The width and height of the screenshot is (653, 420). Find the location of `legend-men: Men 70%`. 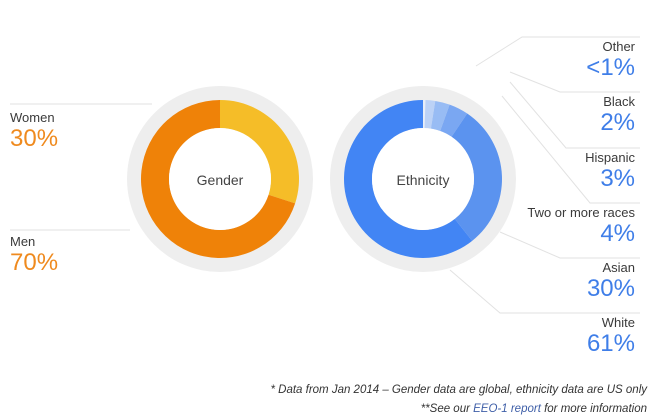

legend-men: Men 70% is located at coordinates (34, 255).